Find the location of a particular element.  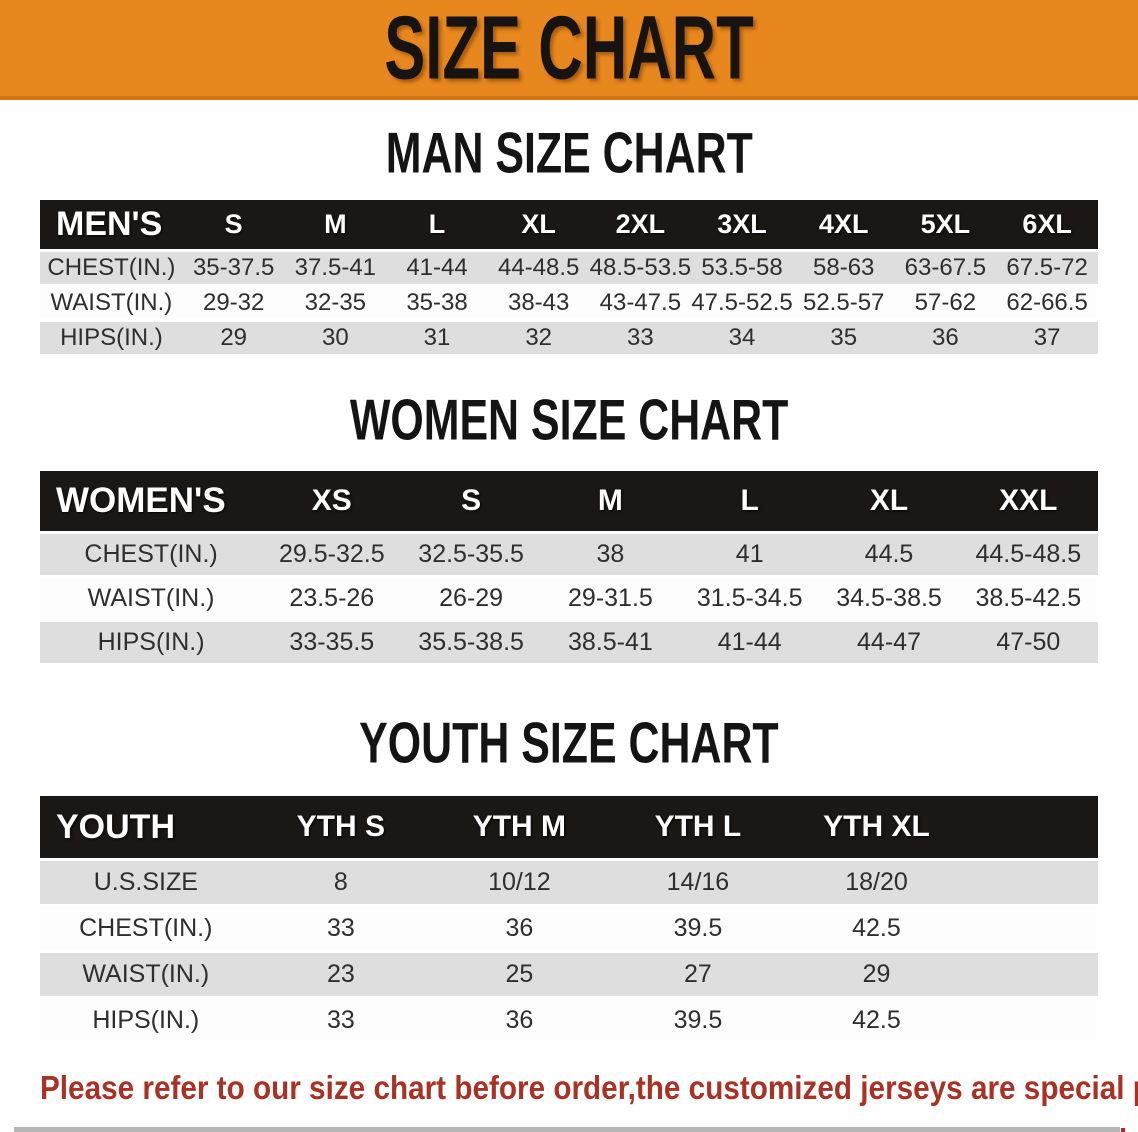

banner-title: SIZE CHART is located at coordinates (569, 49).